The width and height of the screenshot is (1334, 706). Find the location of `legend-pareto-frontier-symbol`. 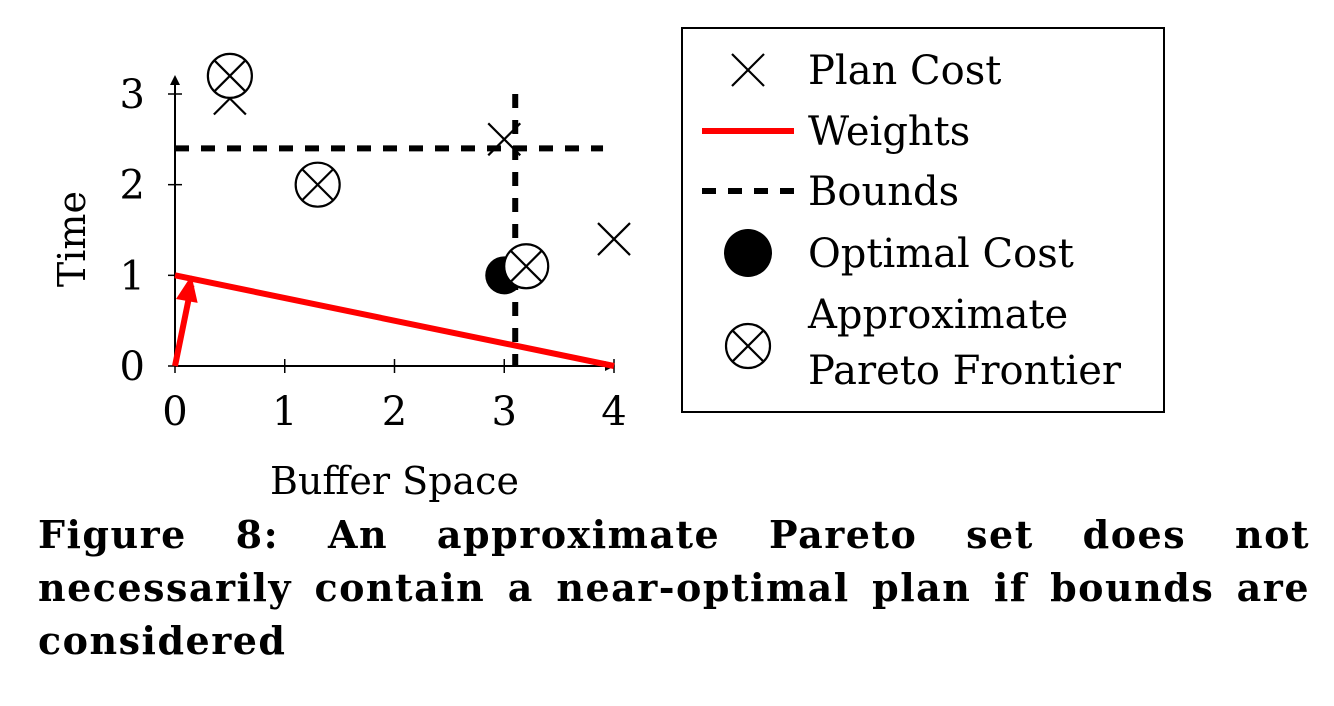

legend-pareto-frontier-symbol is located at coordinates (748, 346).